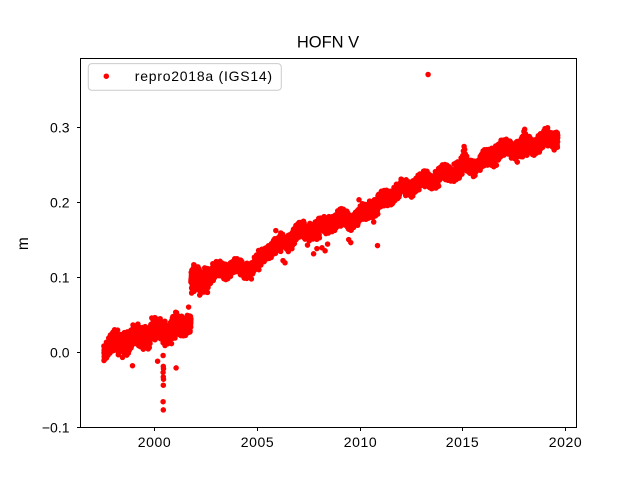 The image size is (640, 480). What do you see at coordinates (566, 442) in the screenshot?
I see `svg-text: 2020` at bounding box center [566, 442].